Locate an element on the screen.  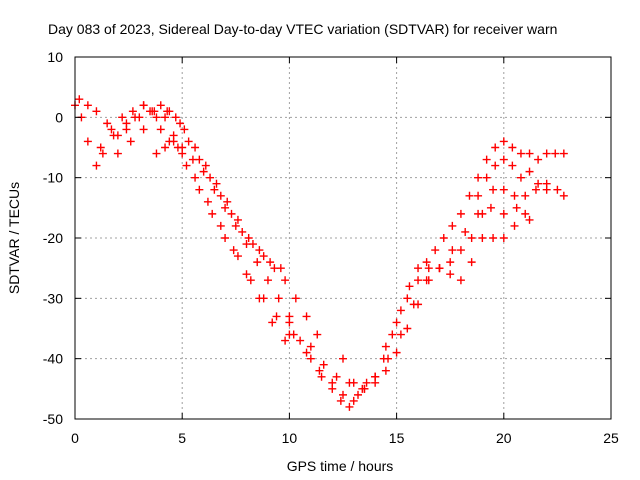
x-tick-label: 15 is located at coordinates (397, 438).